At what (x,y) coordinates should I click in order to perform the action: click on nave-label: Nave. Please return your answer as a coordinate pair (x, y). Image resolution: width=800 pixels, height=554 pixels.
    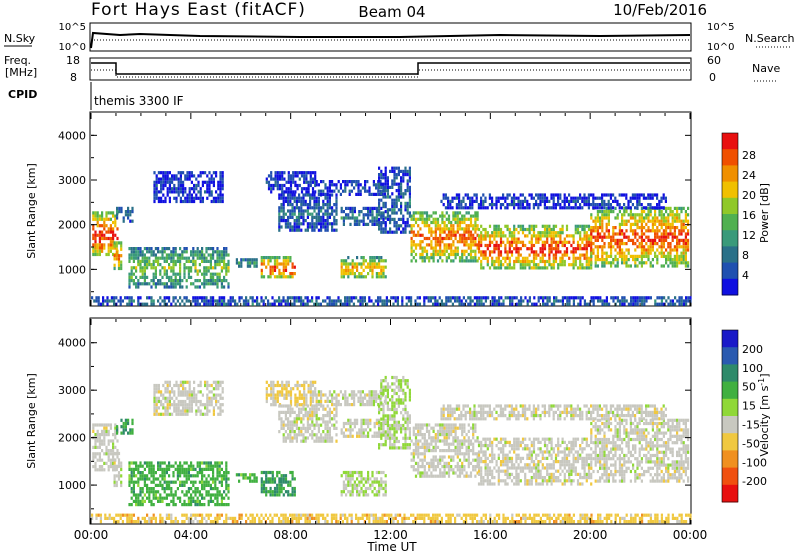
    Looking at the image, I should click on (766, 68).